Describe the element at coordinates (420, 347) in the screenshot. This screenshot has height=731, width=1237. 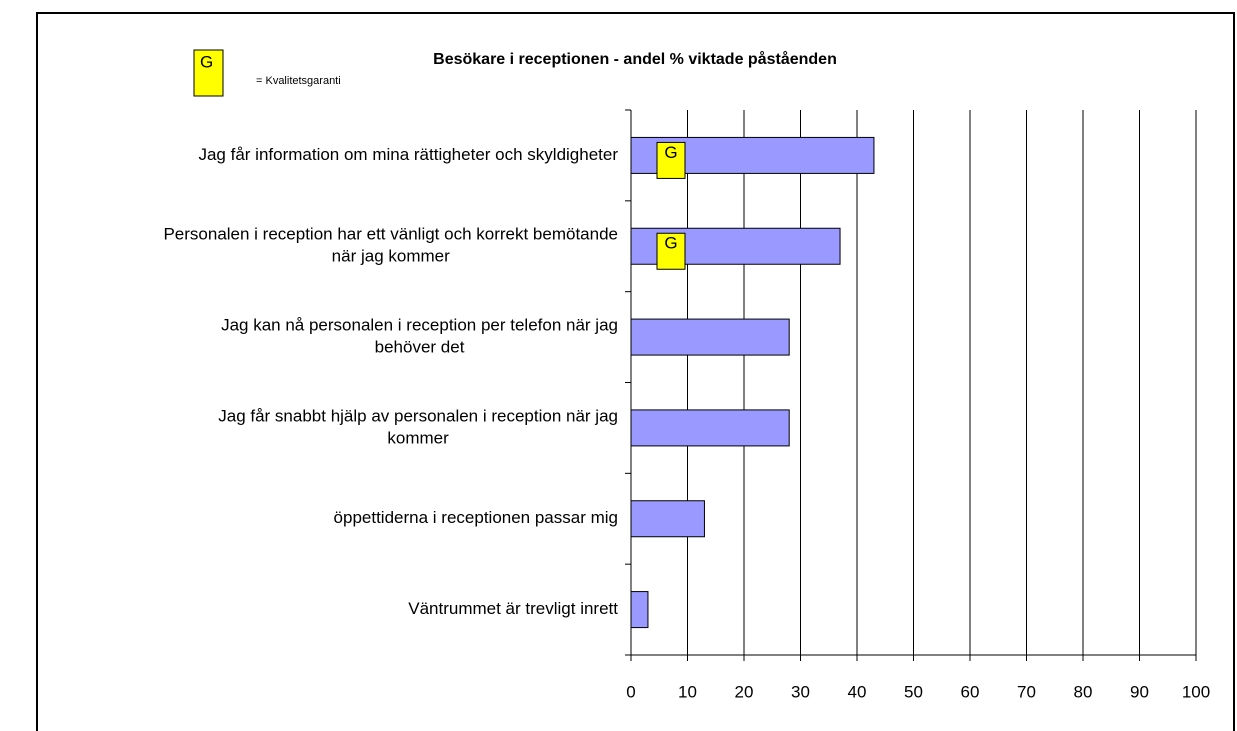
I see `y-tick-label: behöver det` at that location.